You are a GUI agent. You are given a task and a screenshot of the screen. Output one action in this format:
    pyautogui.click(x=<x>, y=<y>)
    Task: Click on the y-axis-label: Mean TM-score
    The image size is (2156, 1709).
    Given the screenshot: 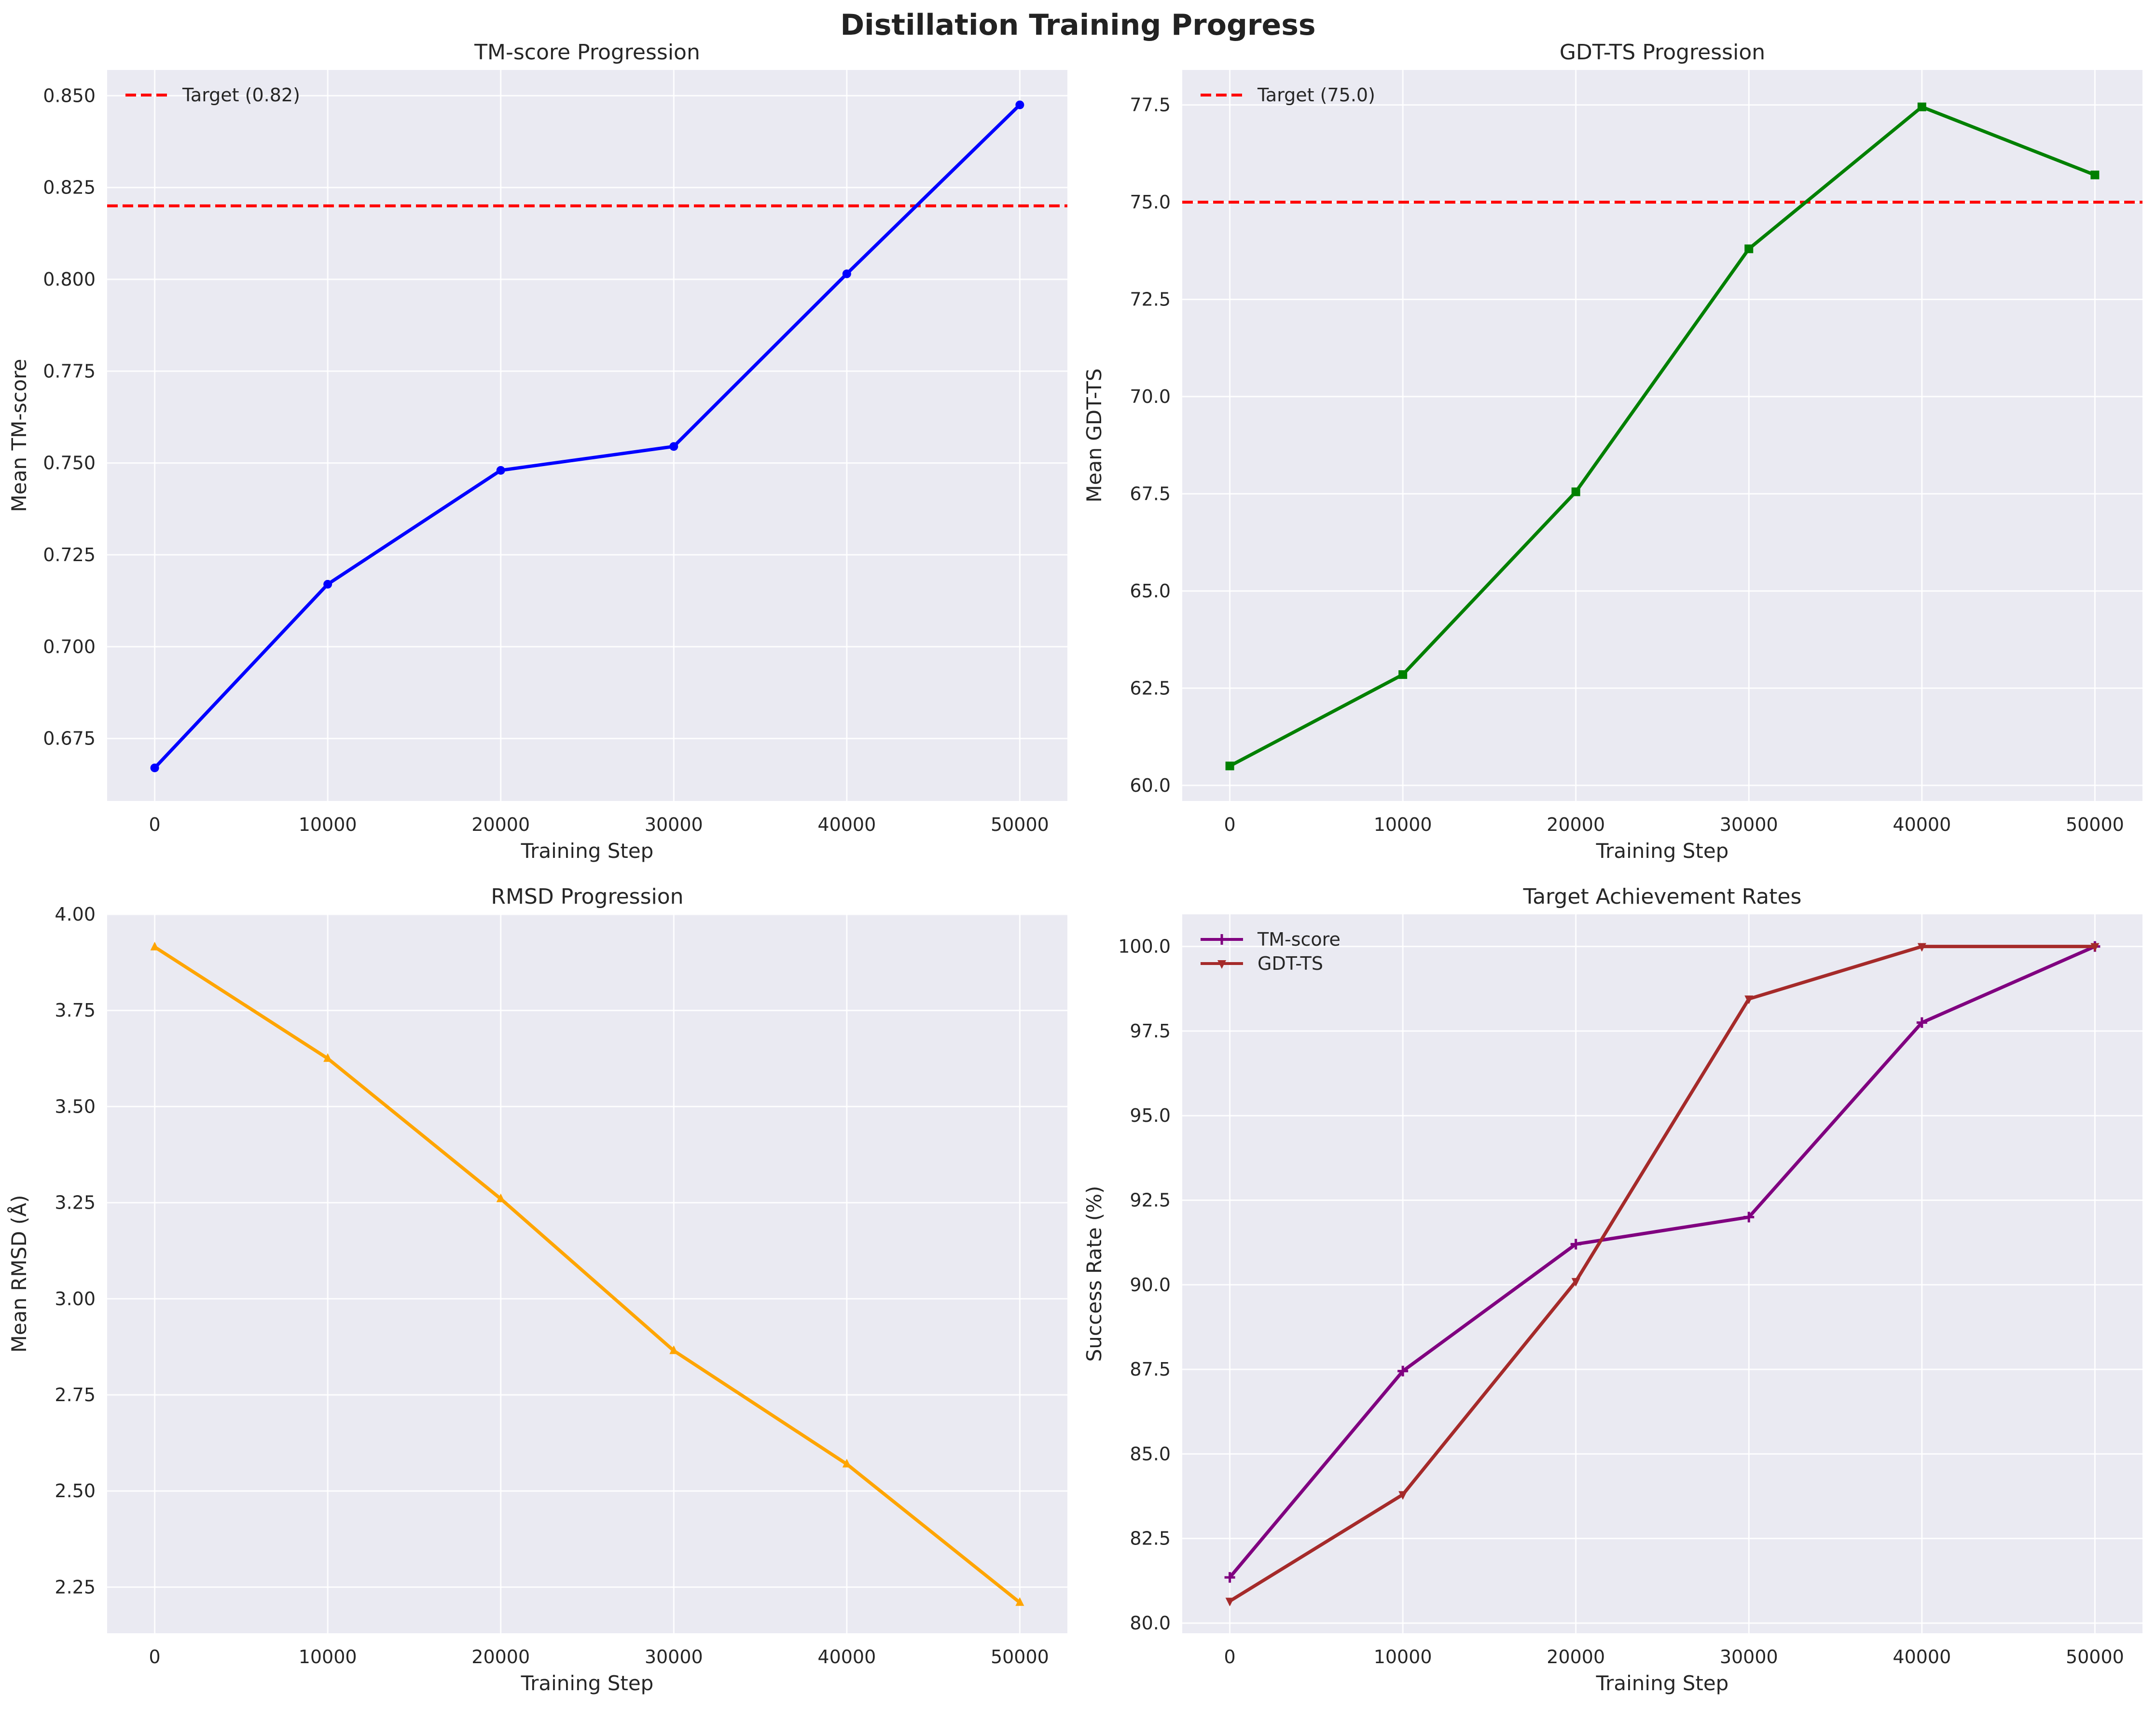 What is the action you would take?
    pyautogui.click(x=19, y=435)
    